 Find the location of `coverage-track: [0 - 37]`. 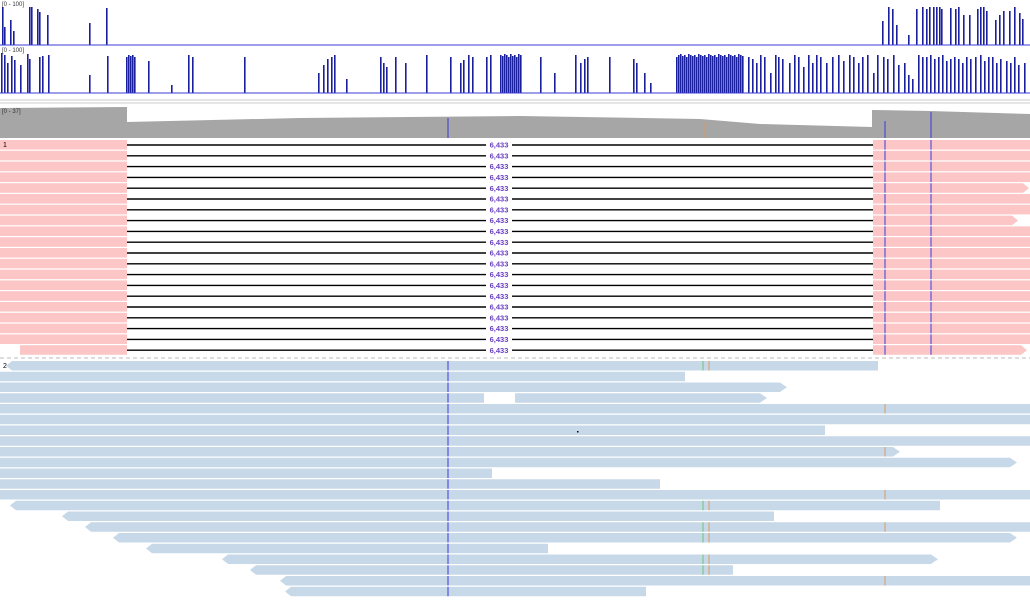

coverage-track: [0 - 37] is located at coordinates (515, 122).